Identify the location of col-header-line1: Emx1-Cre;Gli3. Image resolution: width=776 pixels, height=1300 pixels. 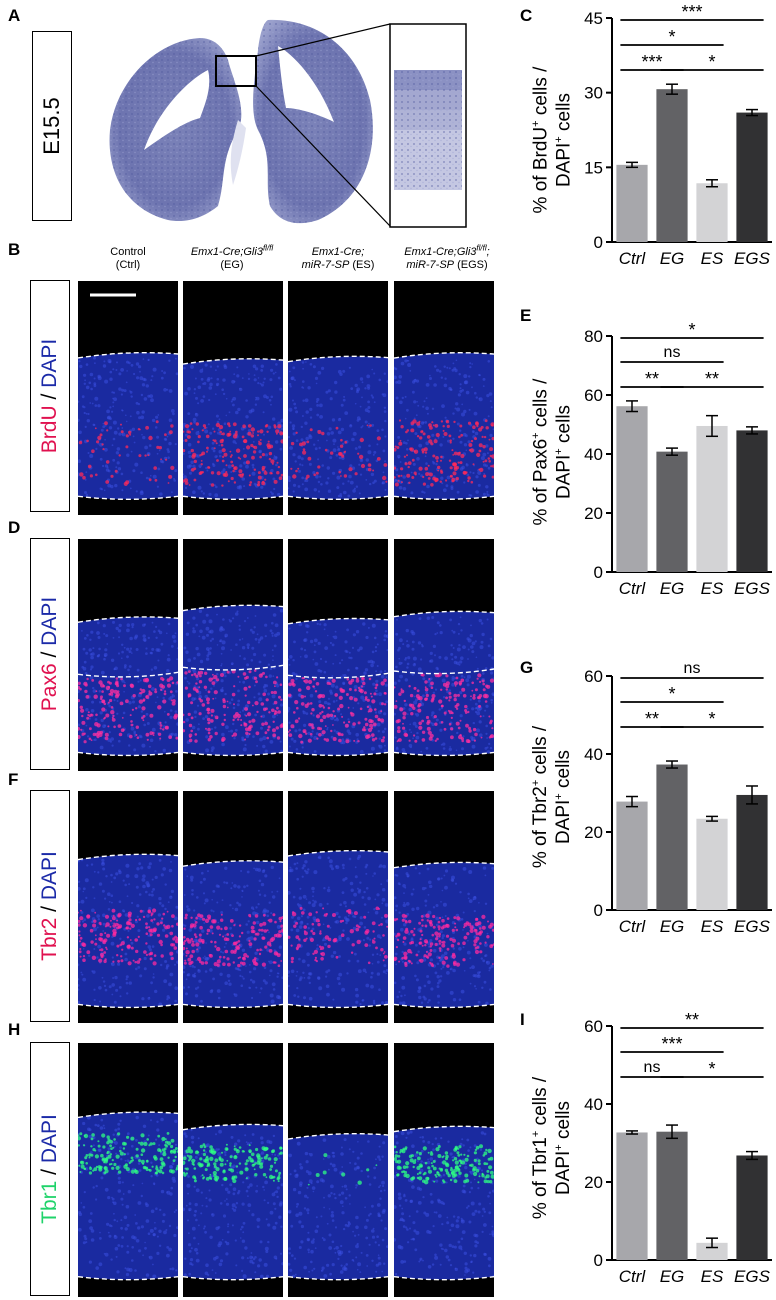
(226, 252).